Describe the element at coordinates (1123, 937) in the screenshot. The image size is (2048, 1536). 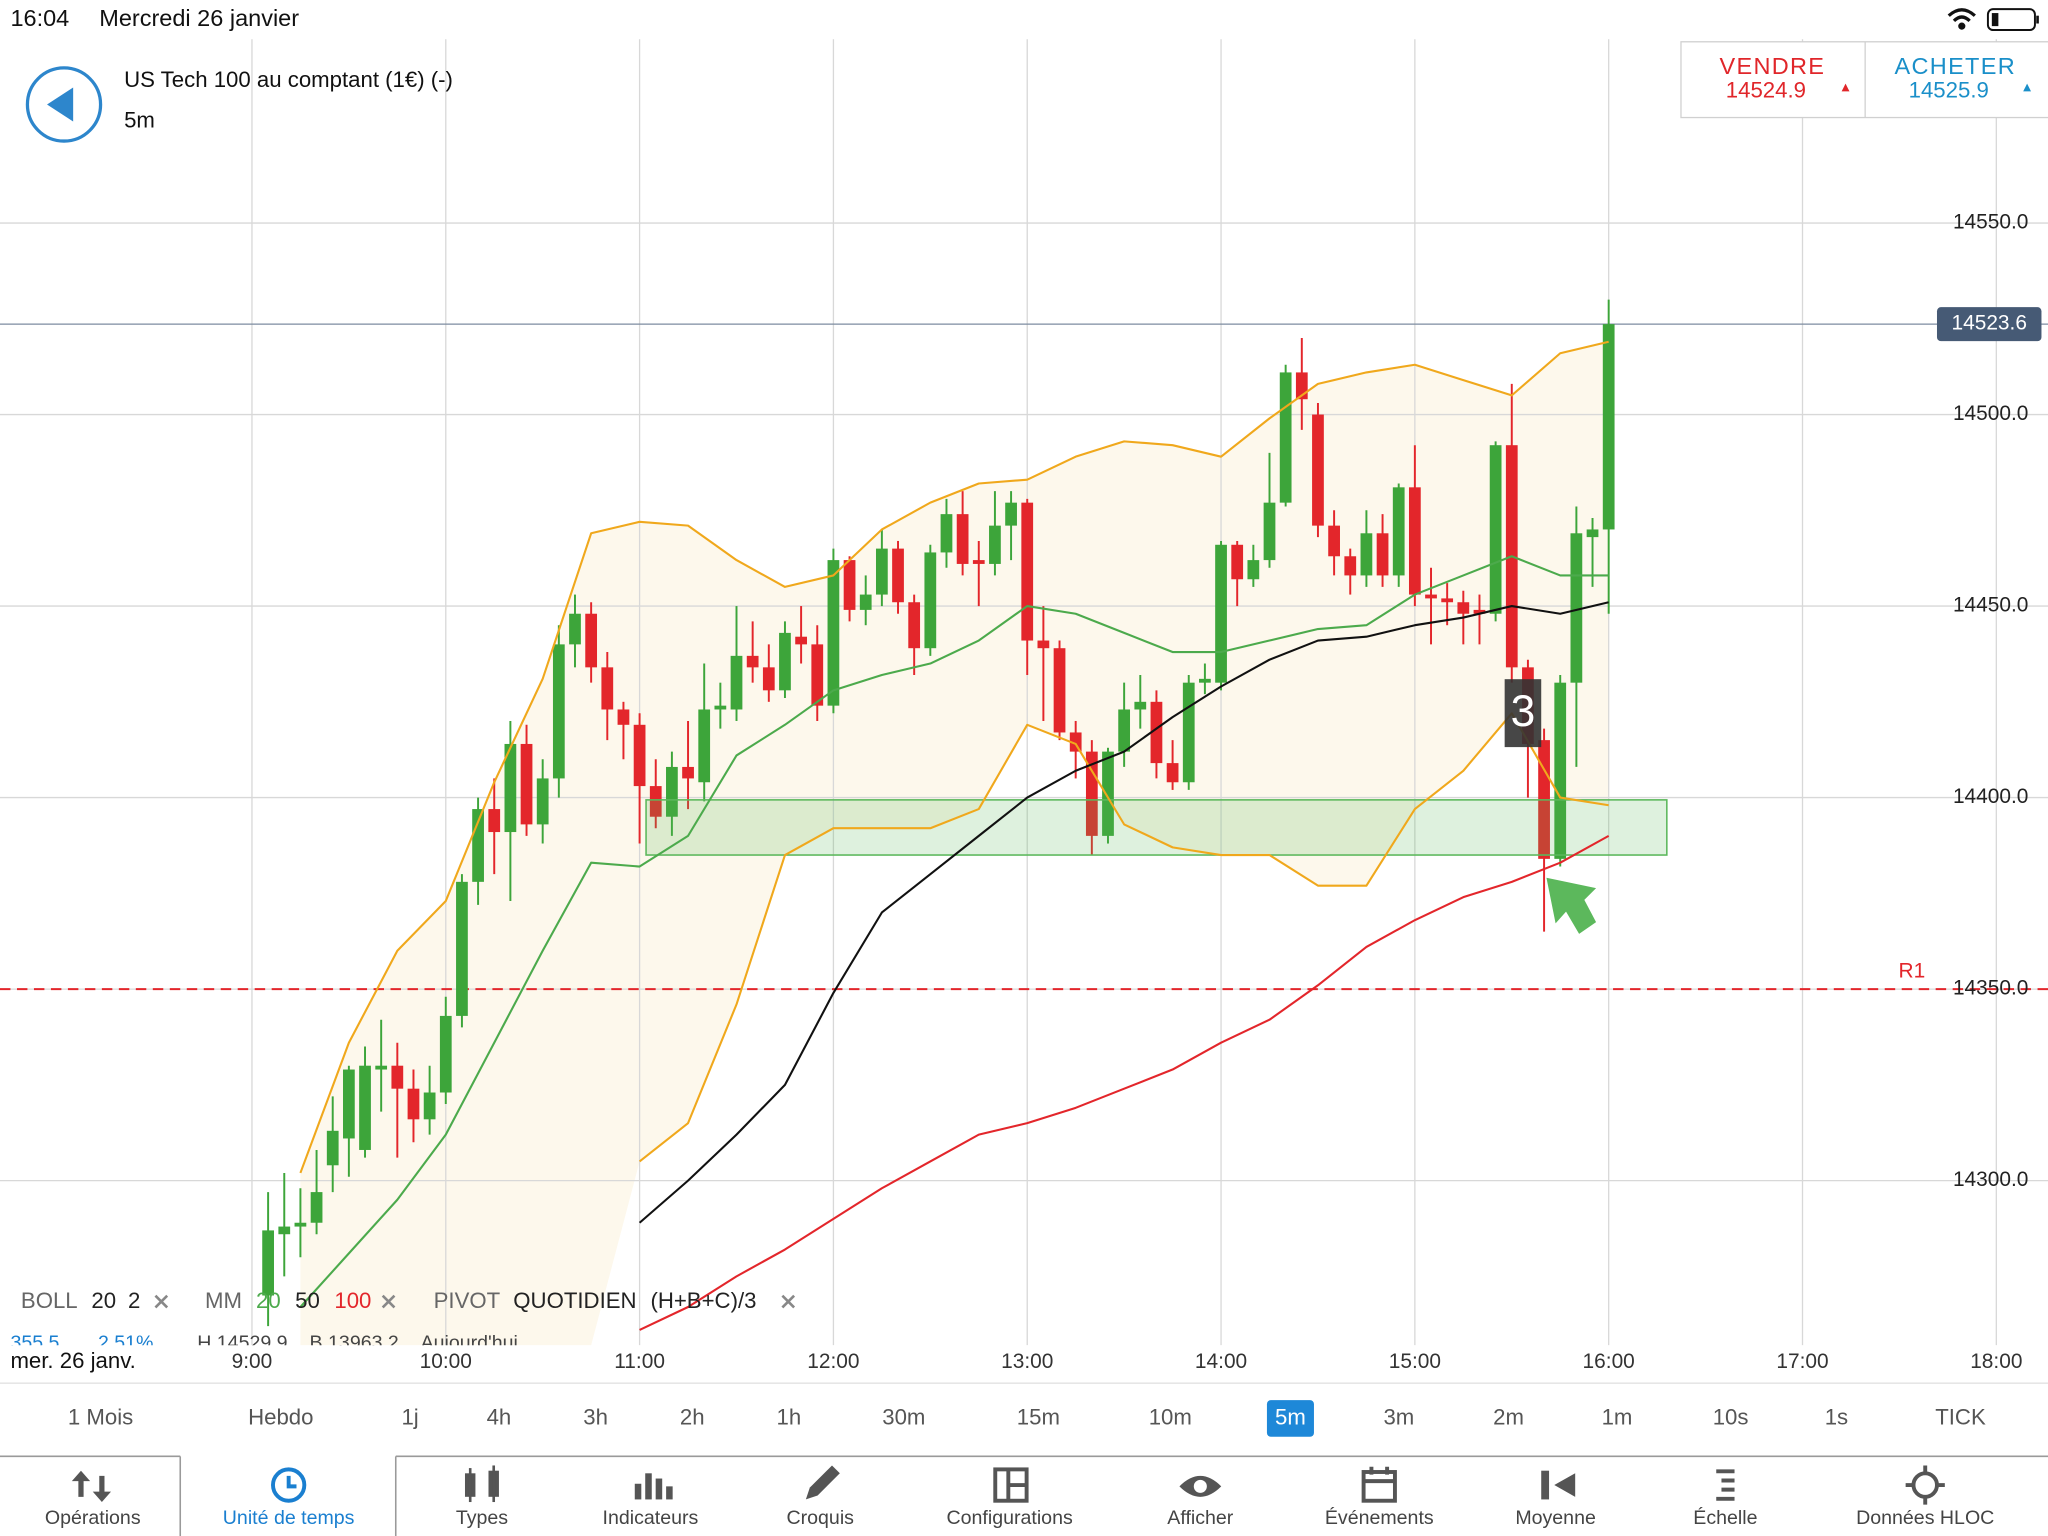
I see `bollinger-lower` at that location.